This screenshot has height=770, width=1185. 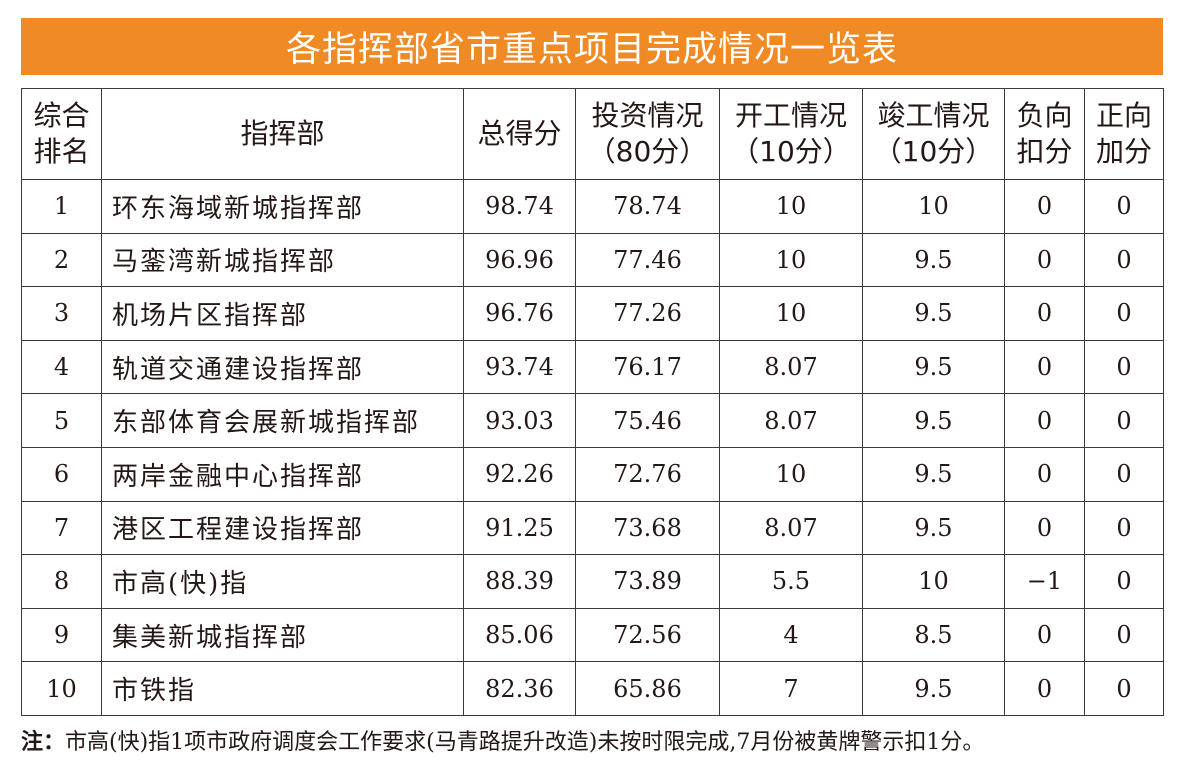 What do you see at coordinates (282, 581) in the screenshot?
I see `cell-name: 市高(快)指` at bounding box center [282, 581].